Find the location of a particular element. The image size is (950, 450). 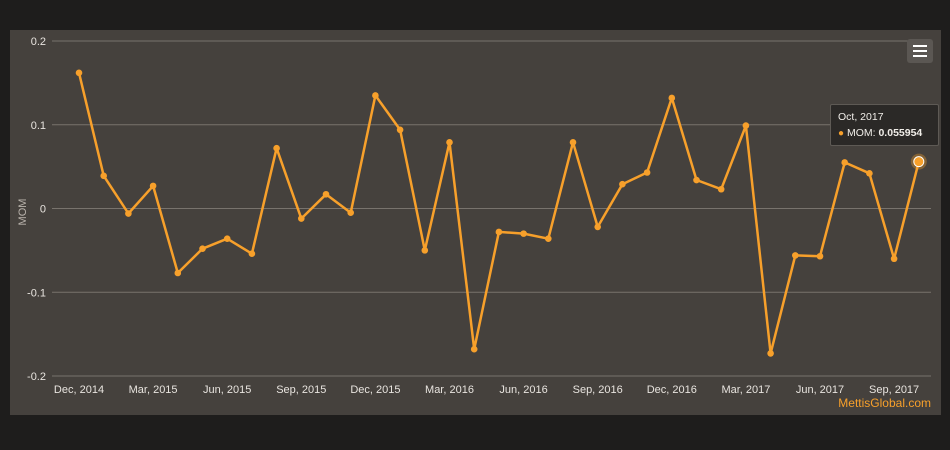

credits-link: MettisGlobal.com is located at coordinates (884, 403).